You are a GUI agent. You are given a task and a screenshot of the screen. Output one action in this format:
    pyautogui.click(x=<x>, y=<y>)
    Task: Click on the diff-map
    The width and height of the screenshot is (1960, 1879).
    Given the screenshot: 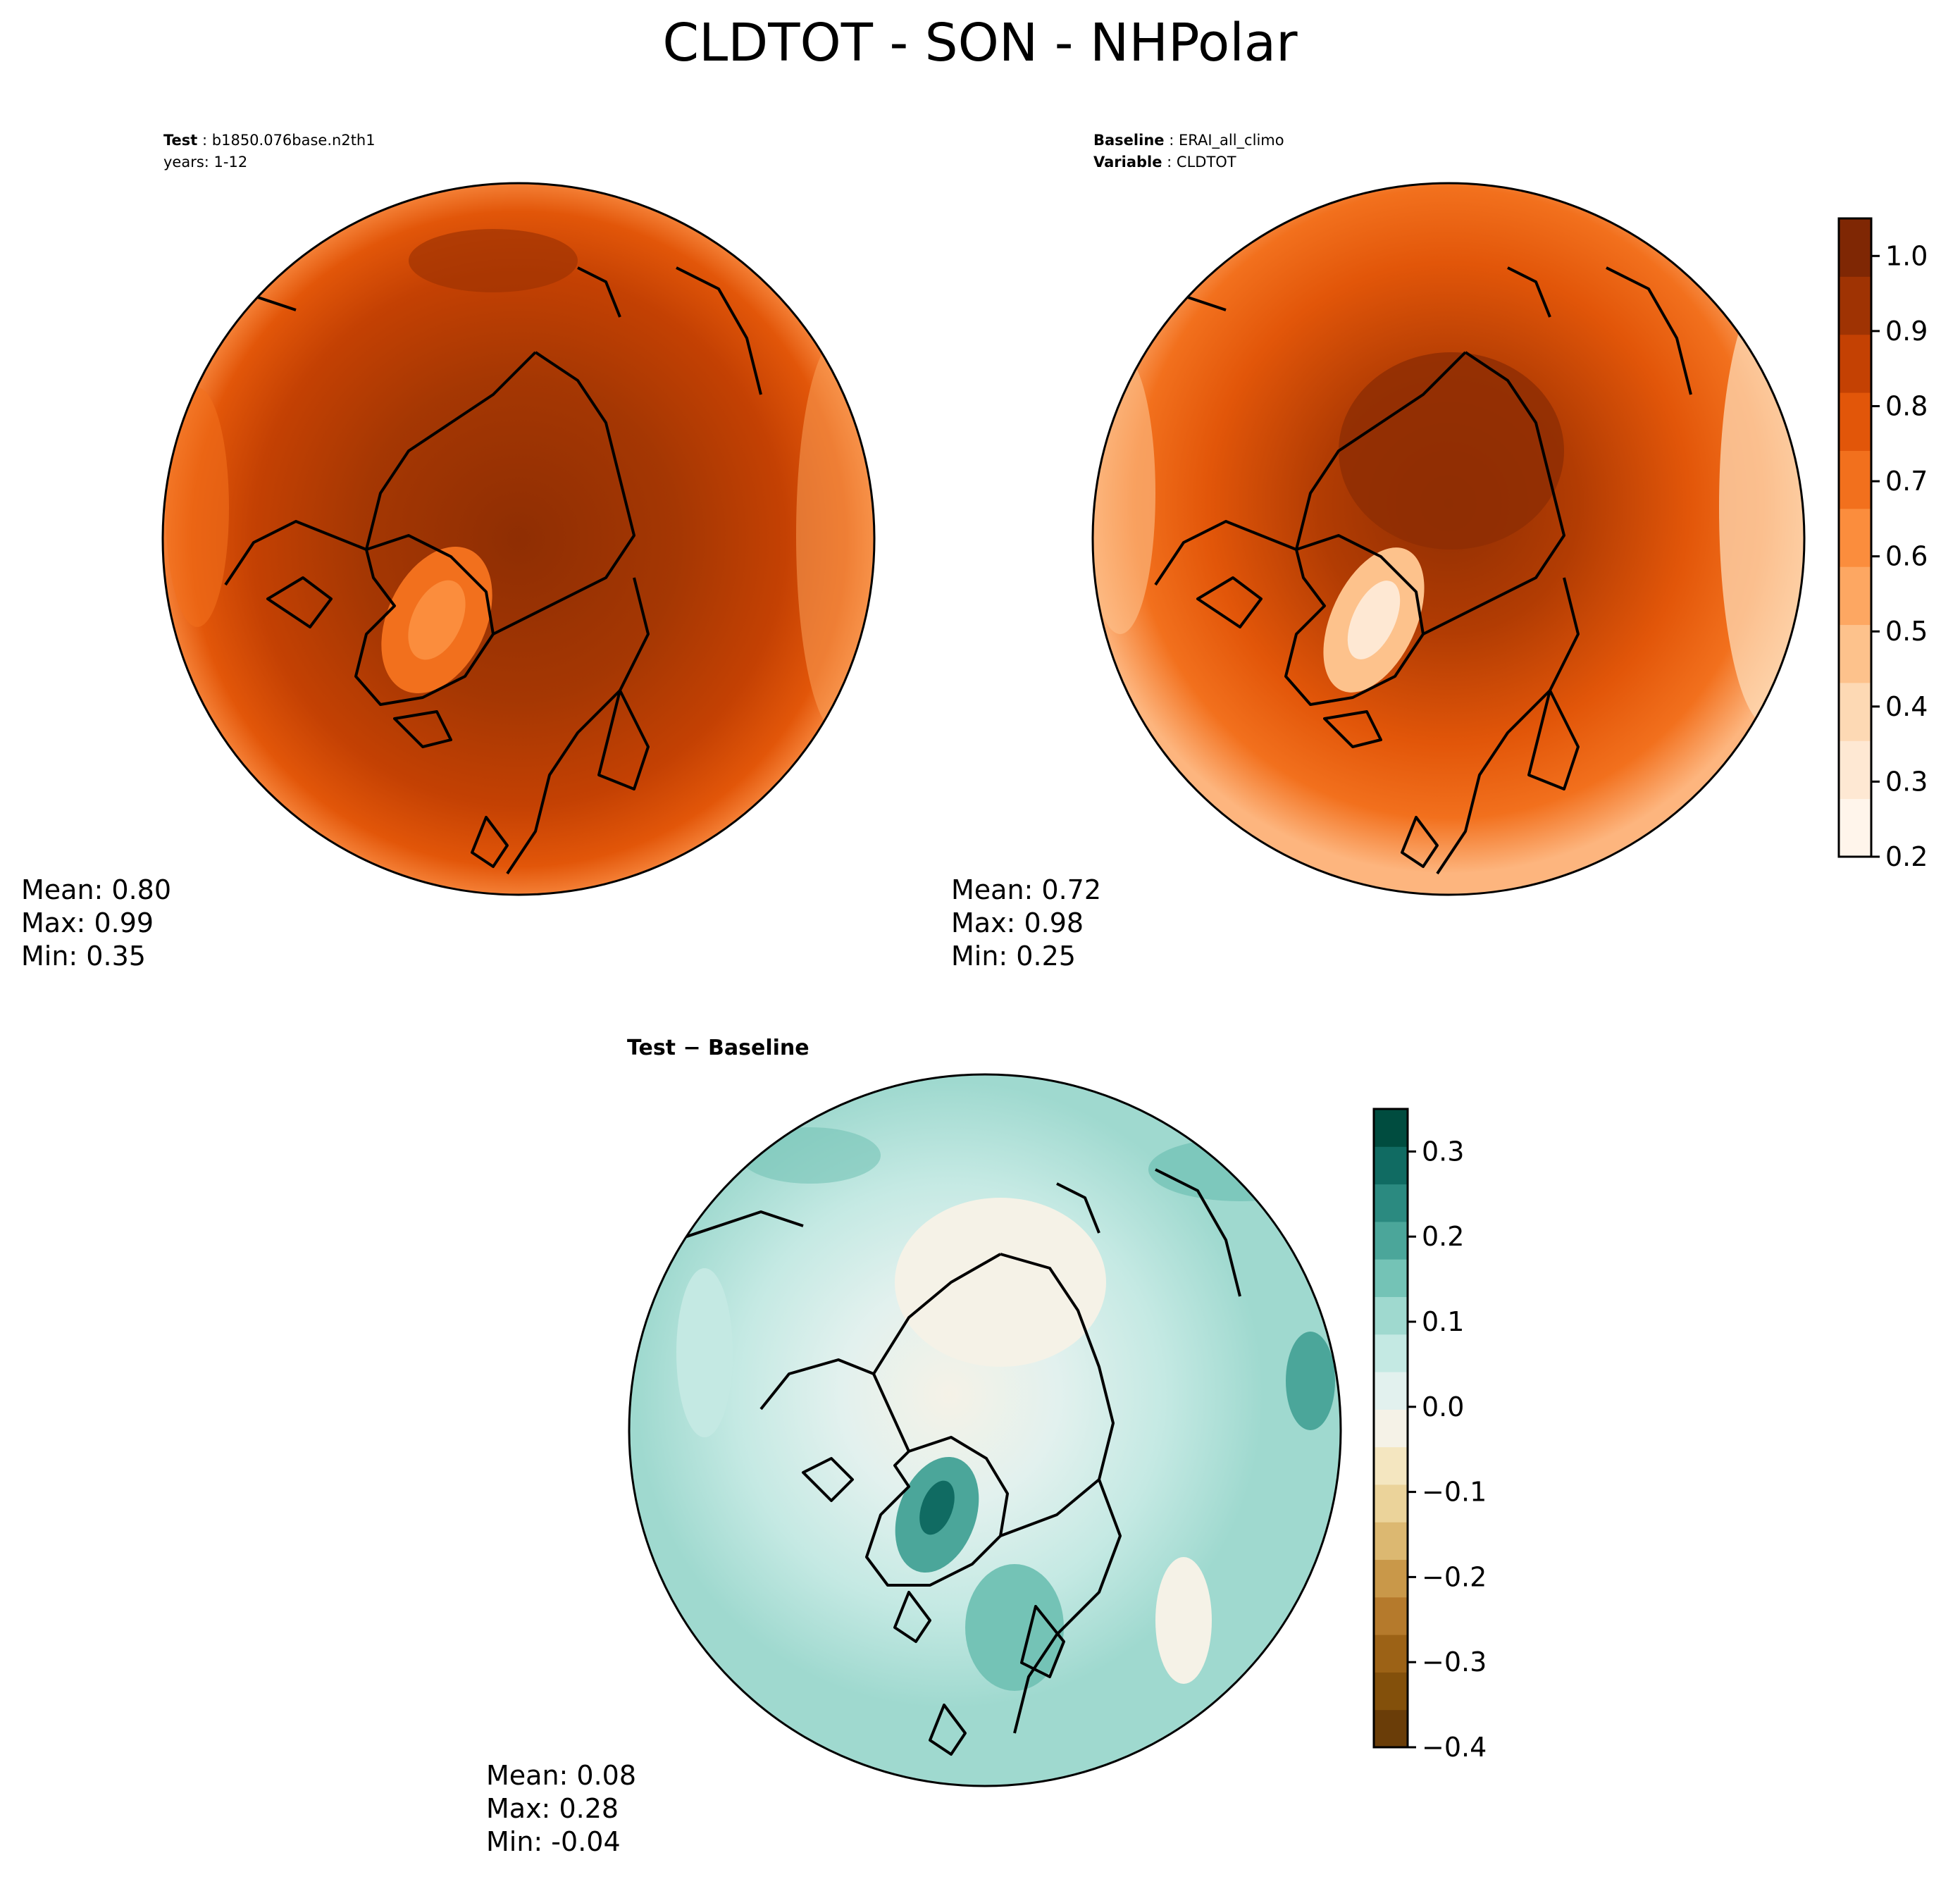 What is the action you would take?
    pyautogui.click(x=985, y=1430)
    